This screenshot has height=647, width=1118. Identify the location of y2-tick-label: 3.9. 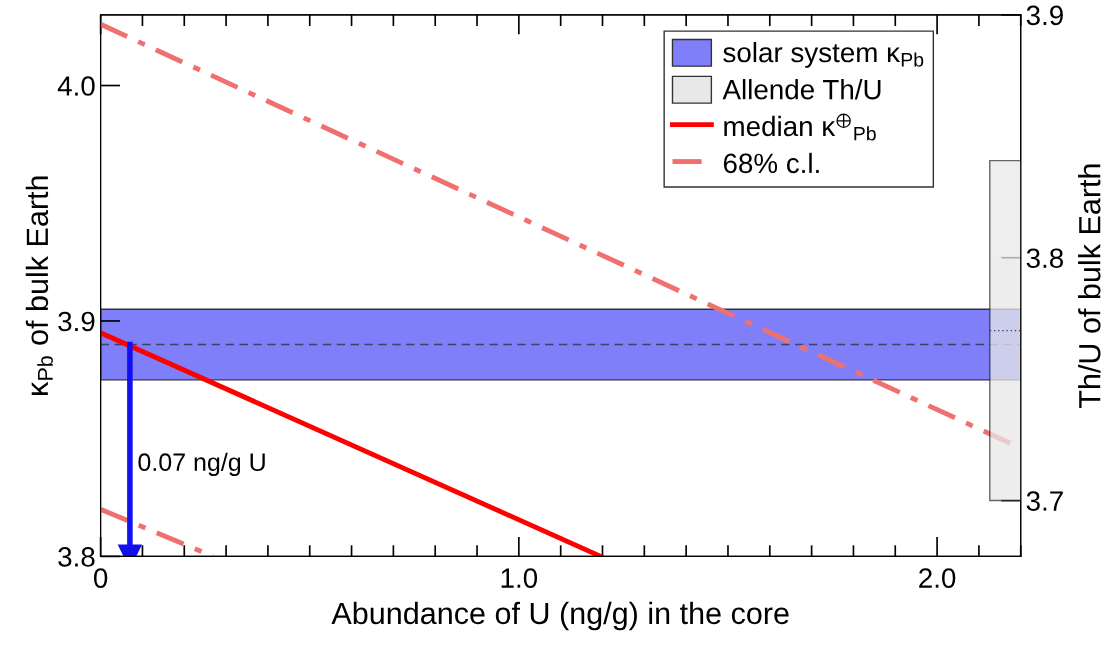
(1044, 15).